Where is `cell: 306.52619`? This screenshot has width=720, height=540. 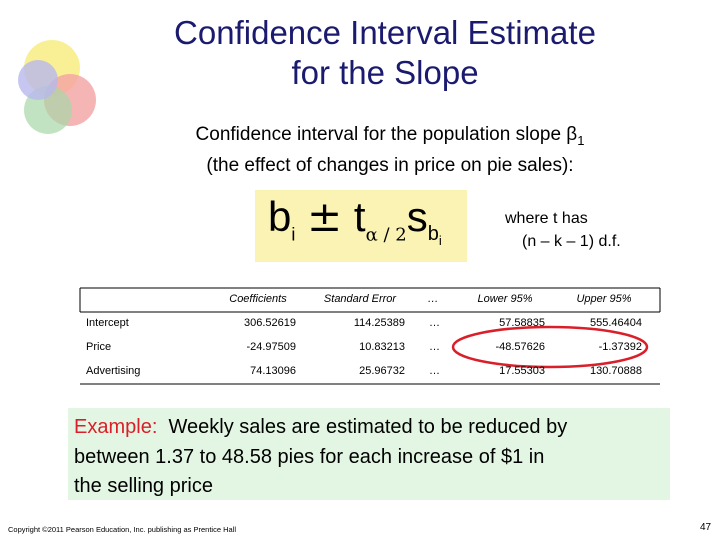 cell: 306.52619 is located at coordinates (270, 323).